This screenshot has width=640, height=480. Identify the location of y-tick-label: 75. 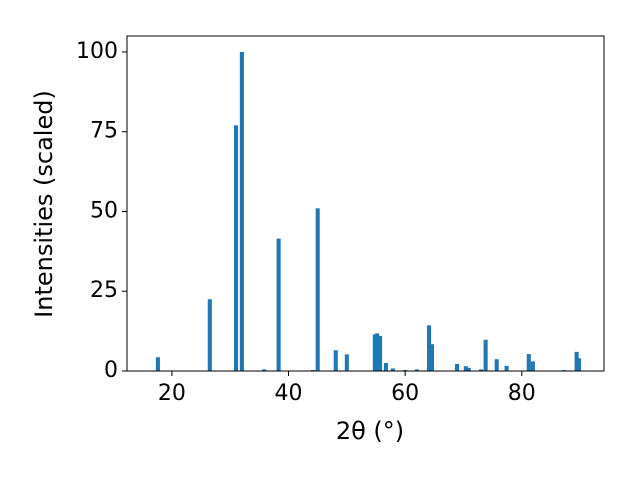
(104, 131).